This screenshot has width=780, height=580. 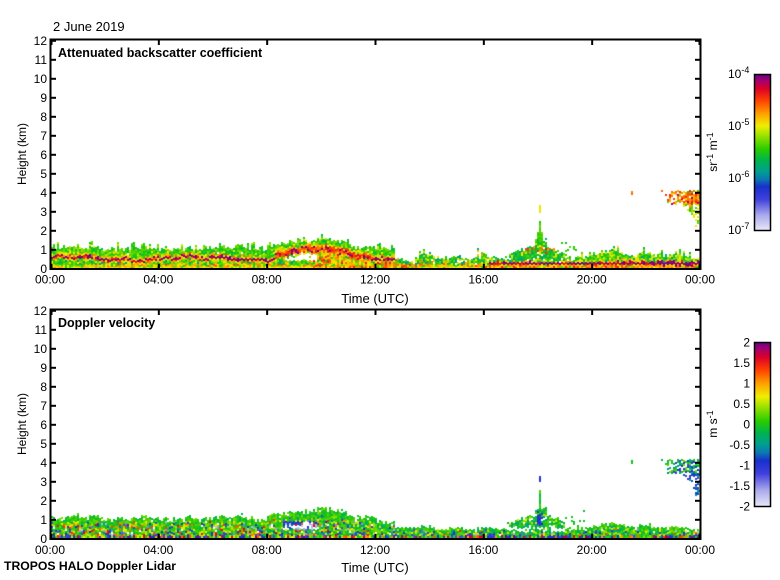 I want to click on svg-text: 10⁻⁷, so click(x=738, y=229).